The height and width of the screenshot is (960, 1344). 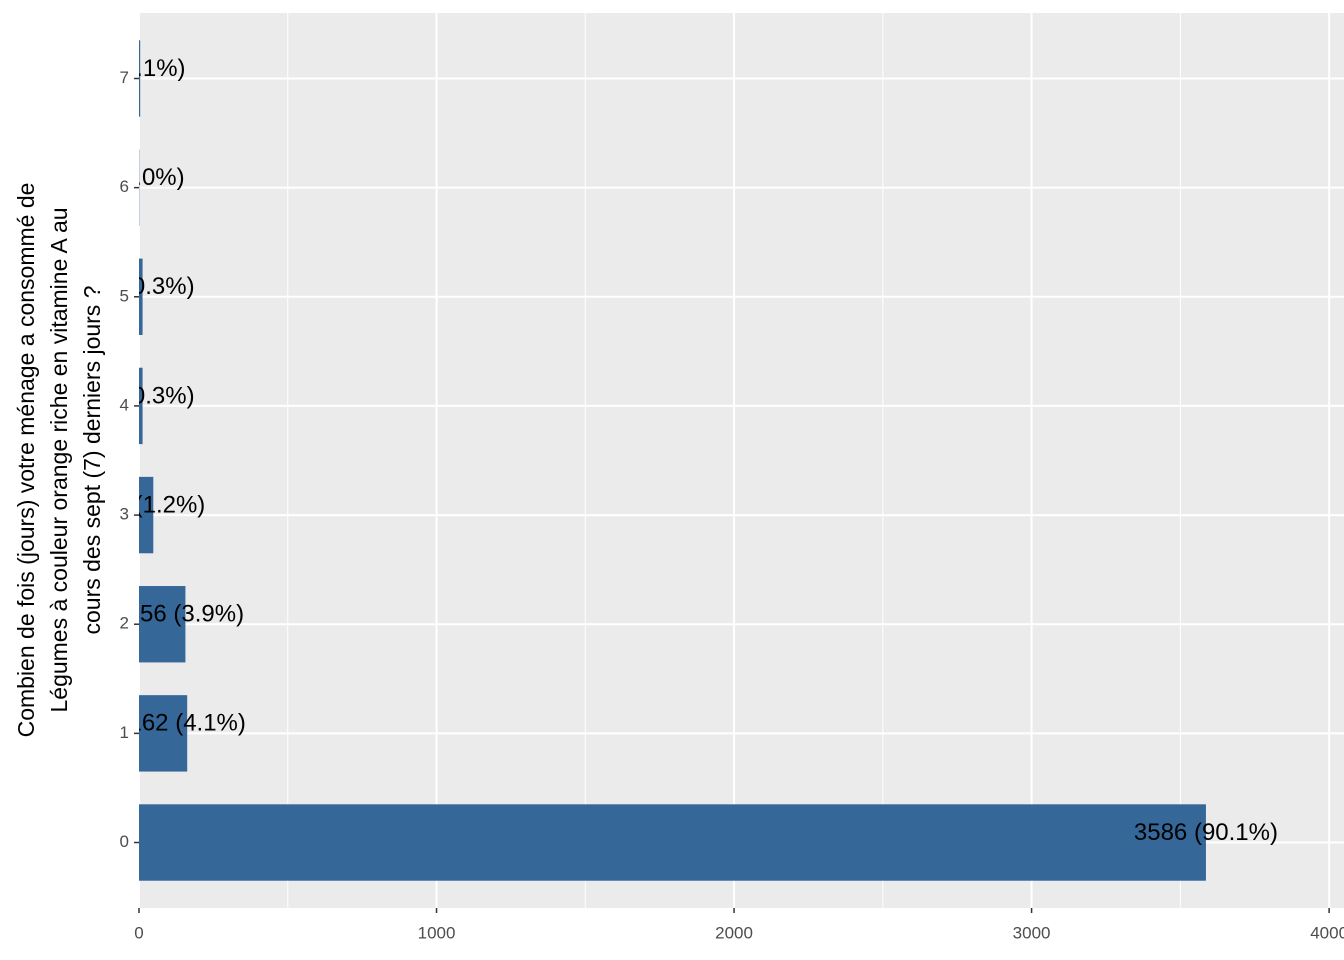 What do you see at coordinates (139, 177) in the screenshot?
I see `value-label: 1 (0.0%)` at bounding box center [139, 177].